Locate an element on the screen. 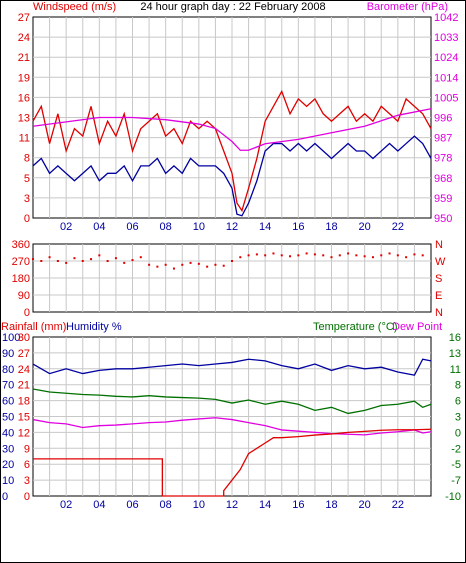  p3-rain-tick-label: 3 is located at coordinates (27, 481).